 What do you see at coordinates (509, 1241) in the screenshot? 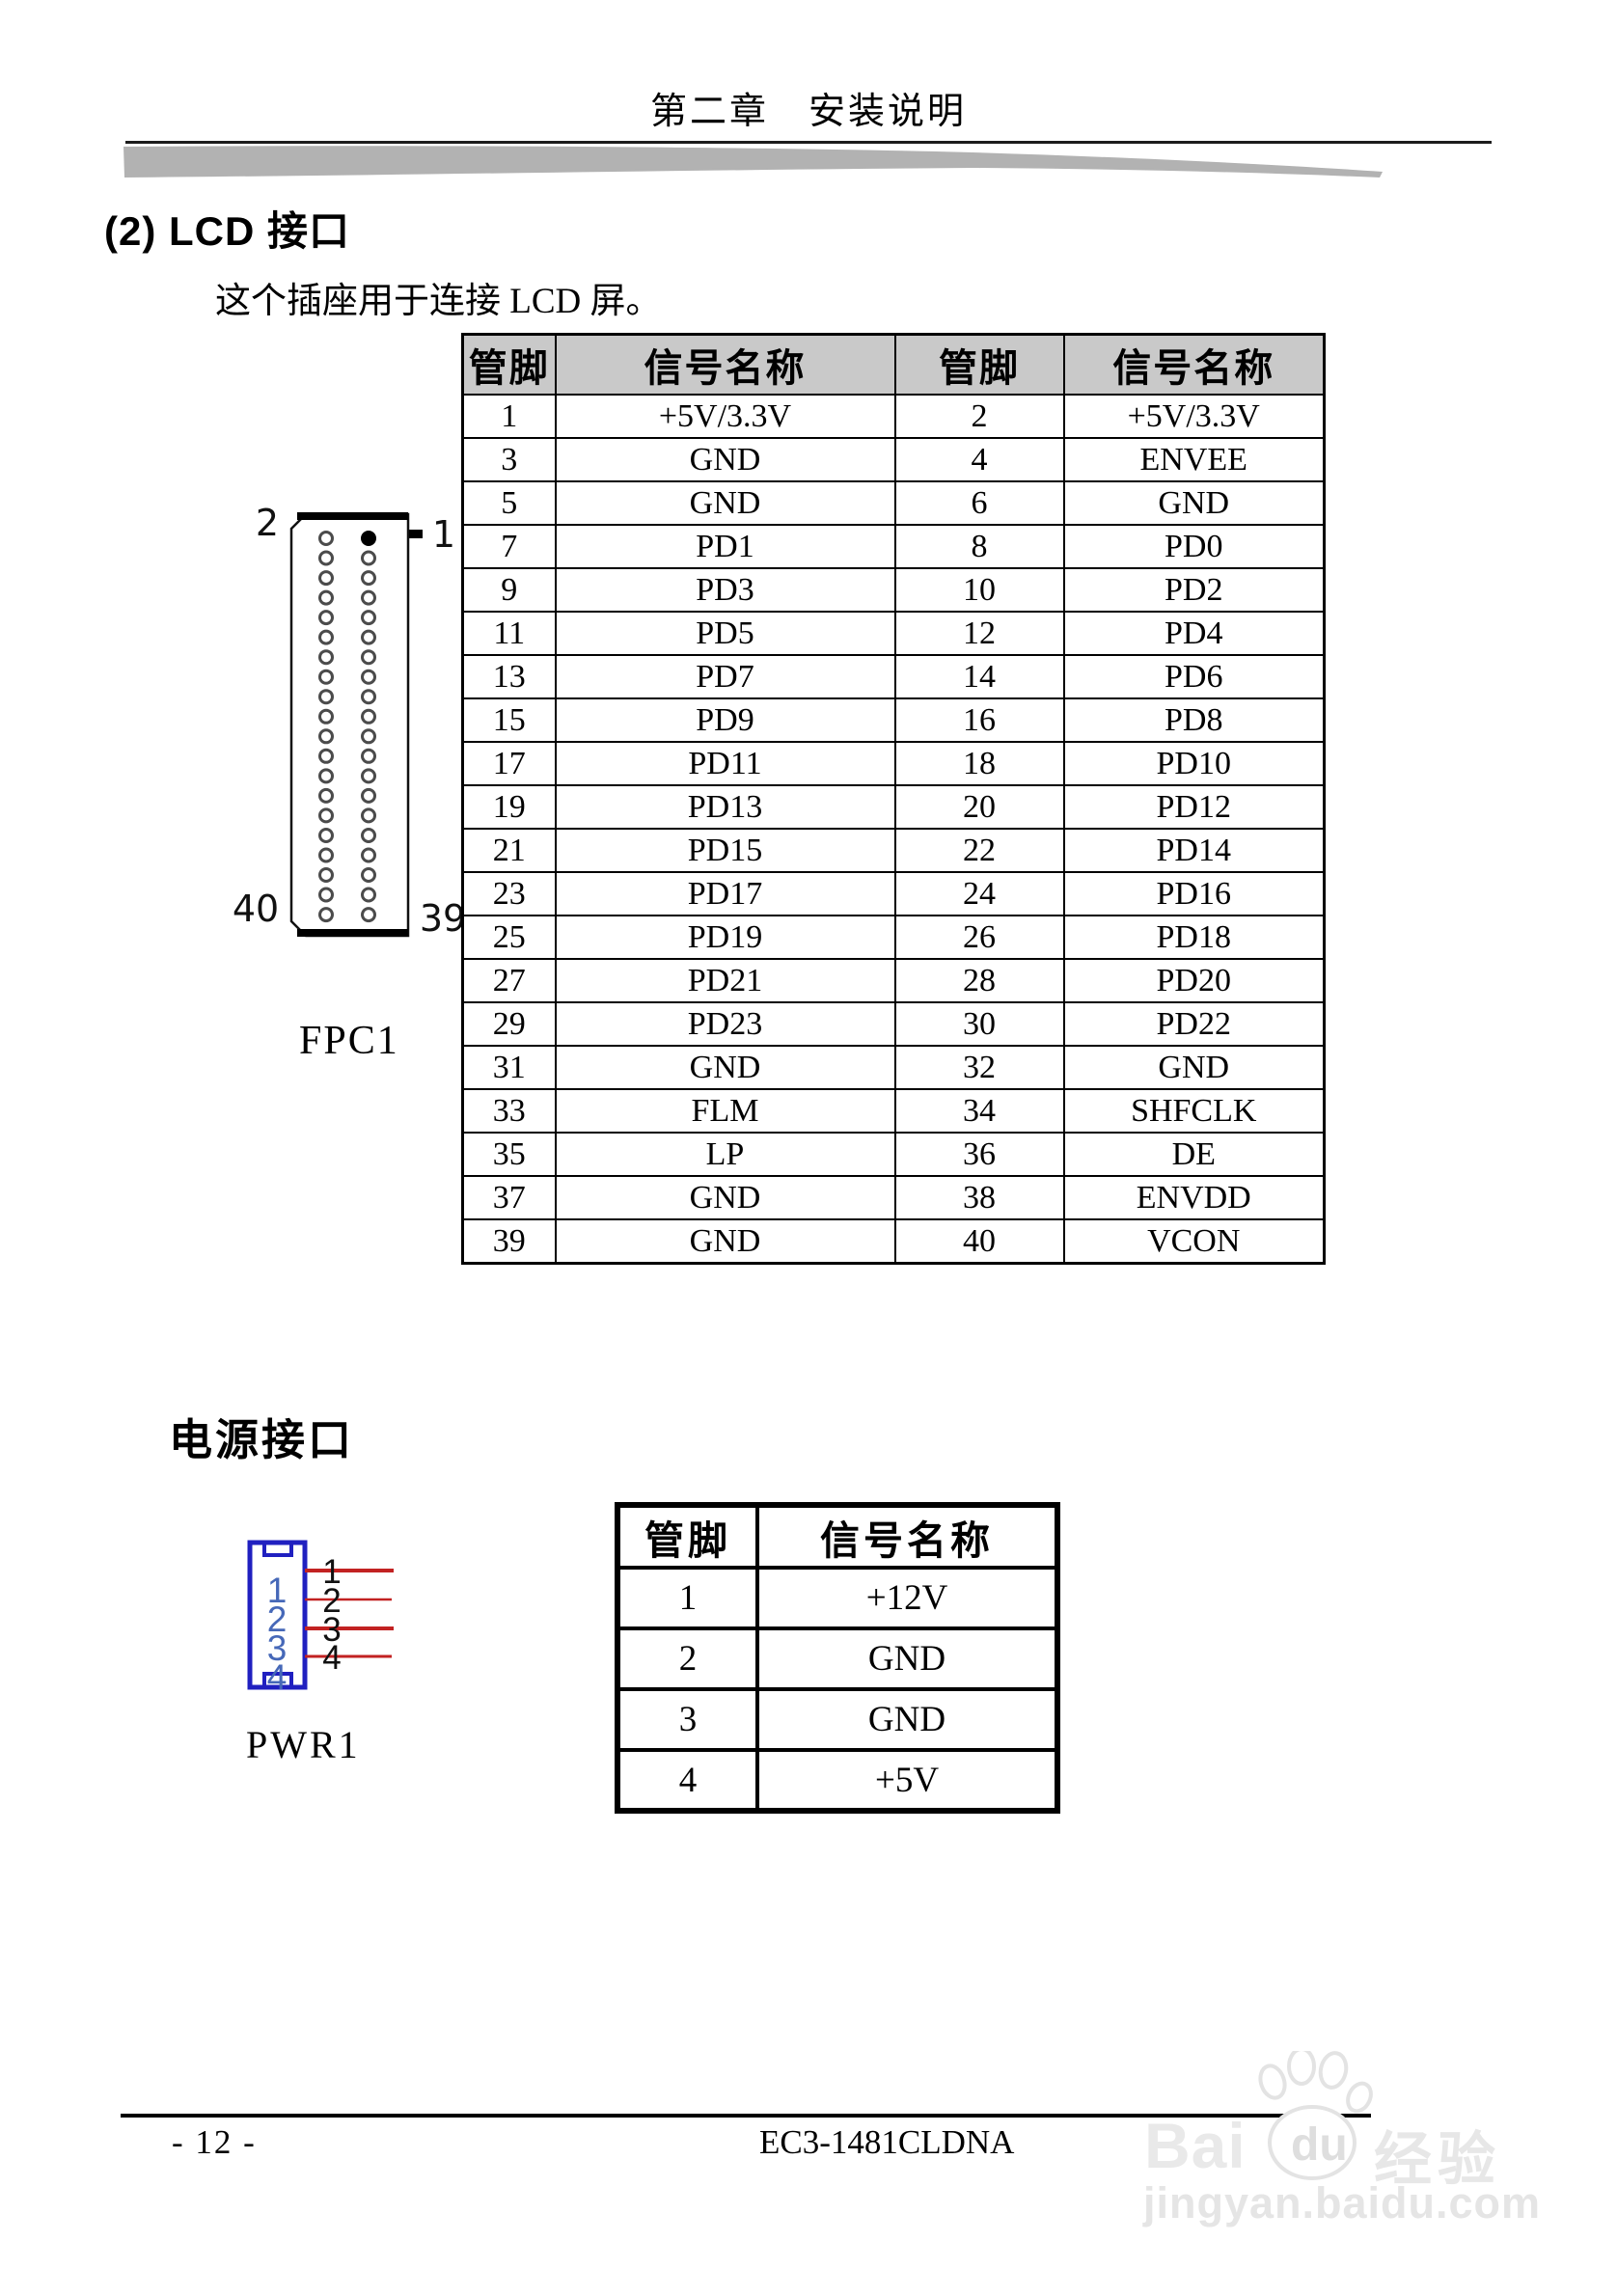
I see `pin-number-cell: 39` at bounding box center [509, 1241].